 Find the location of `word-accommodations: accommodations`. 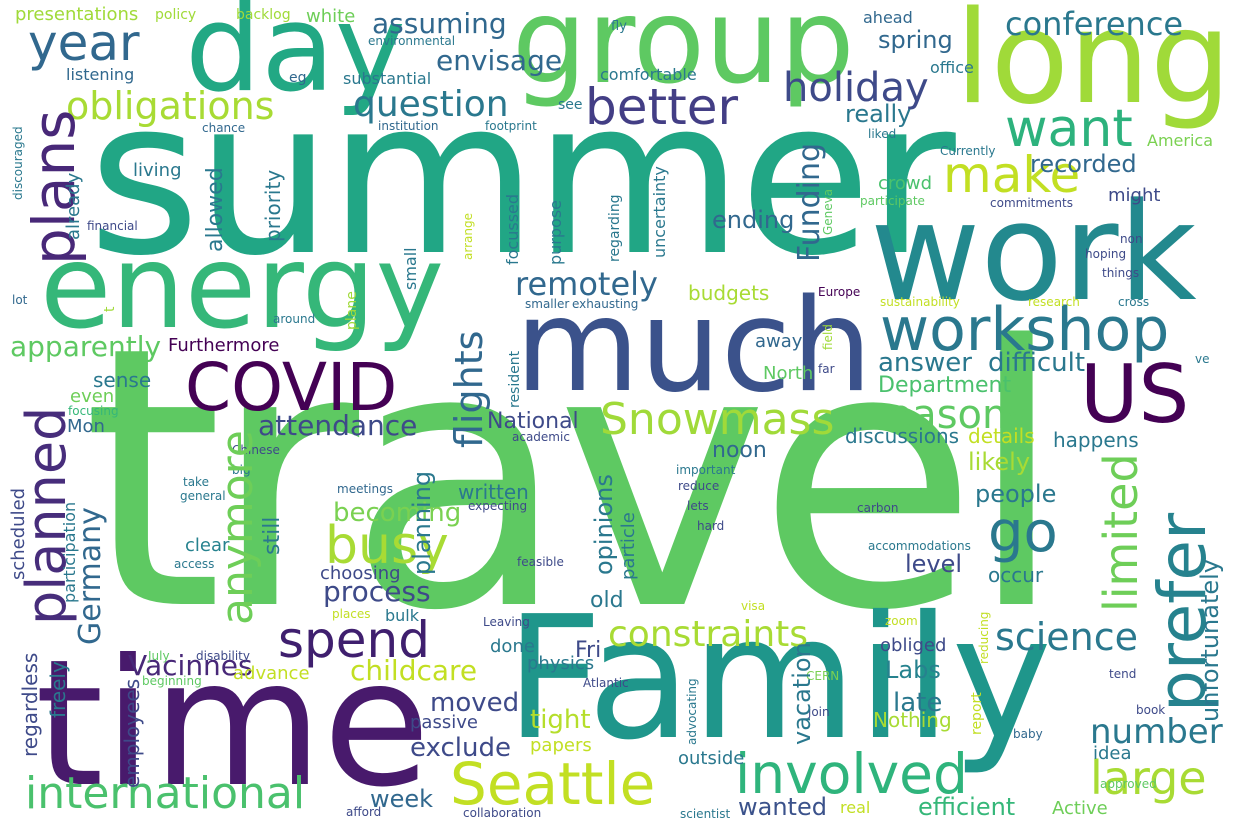

word-accommodations: accommodations is located at coordinates (919, 546).